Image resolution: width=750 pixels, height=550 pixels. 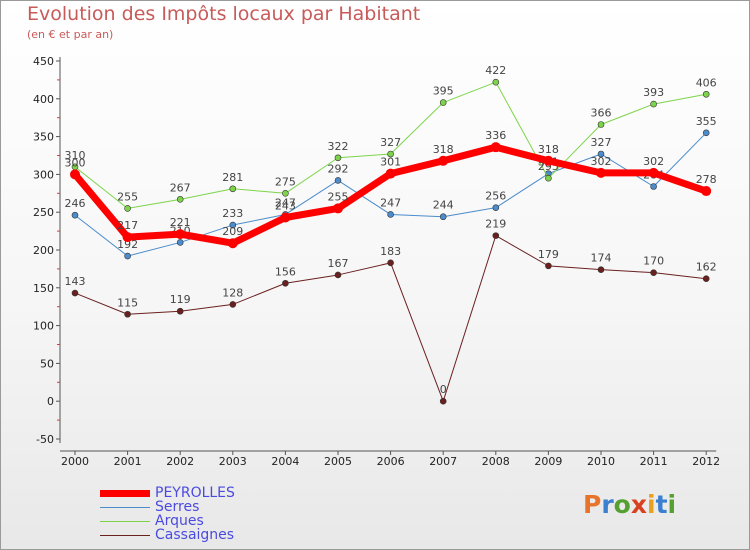 I want to click on legend-item-cassaignes: Cassaignes, so click(x=200, y=535).